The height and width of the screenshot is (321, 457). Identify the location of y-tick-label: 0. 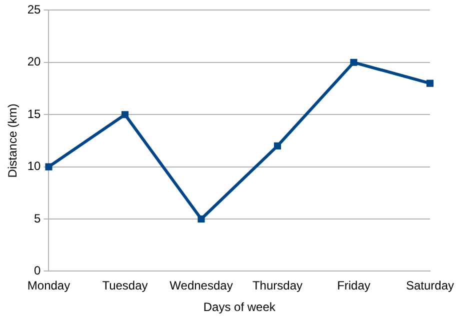
(38, 271).